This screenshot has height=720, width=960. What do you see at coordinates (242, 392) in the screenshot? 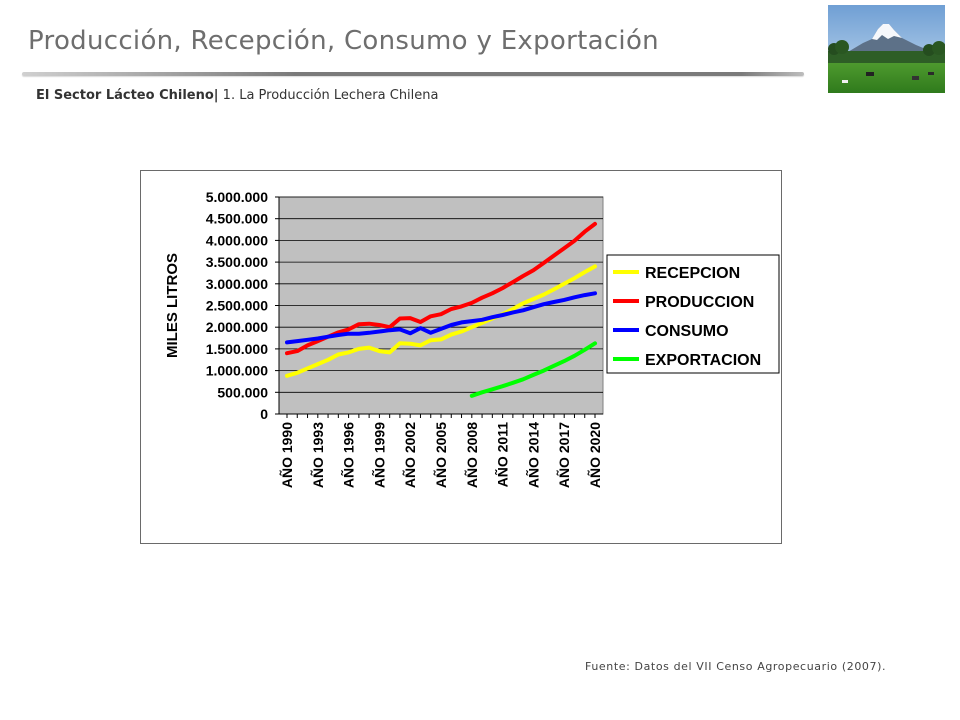
I see `y-tick-label: 500.000` at bounding box center [242, 392].